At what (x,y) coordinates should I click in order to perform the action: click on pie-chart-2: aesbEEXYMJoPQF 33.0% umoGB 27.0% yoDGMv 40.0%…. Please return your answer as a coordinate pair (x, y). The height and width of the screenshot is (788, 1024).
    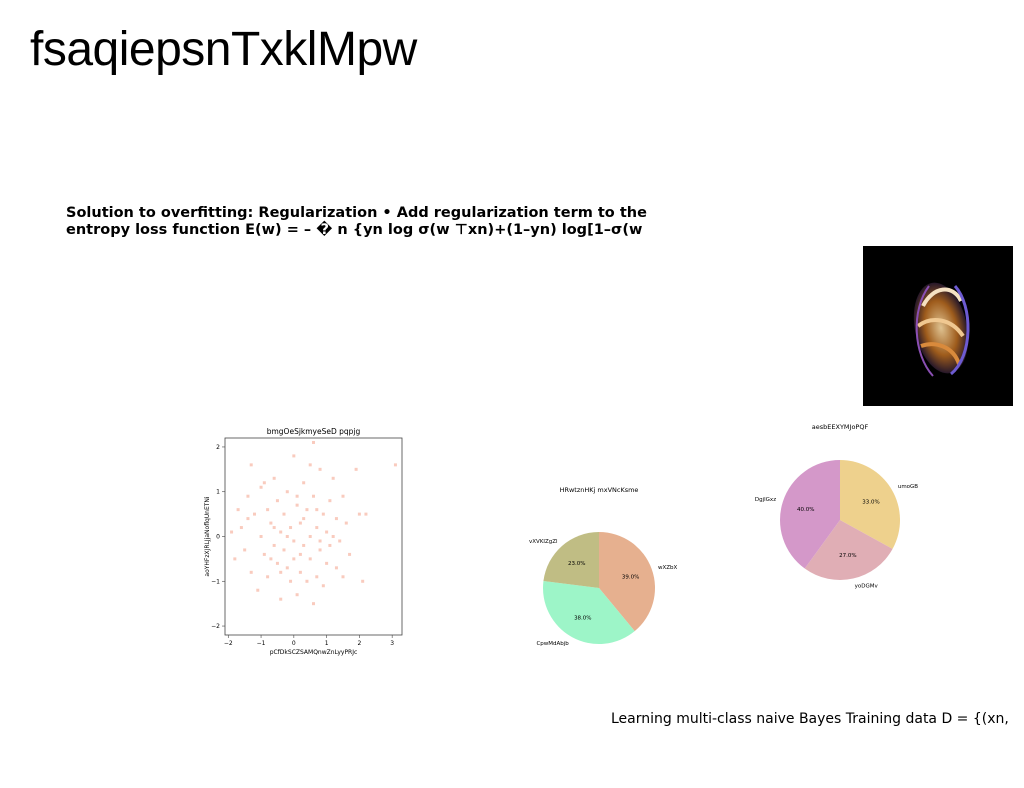
    Looking at the image, I should click on (836, 506).